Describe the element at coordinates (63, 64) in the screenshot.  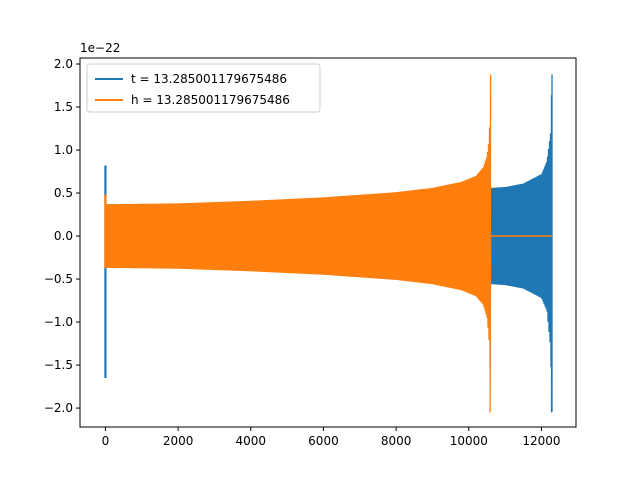
I see `y-tick-label: 2.0` at that location.